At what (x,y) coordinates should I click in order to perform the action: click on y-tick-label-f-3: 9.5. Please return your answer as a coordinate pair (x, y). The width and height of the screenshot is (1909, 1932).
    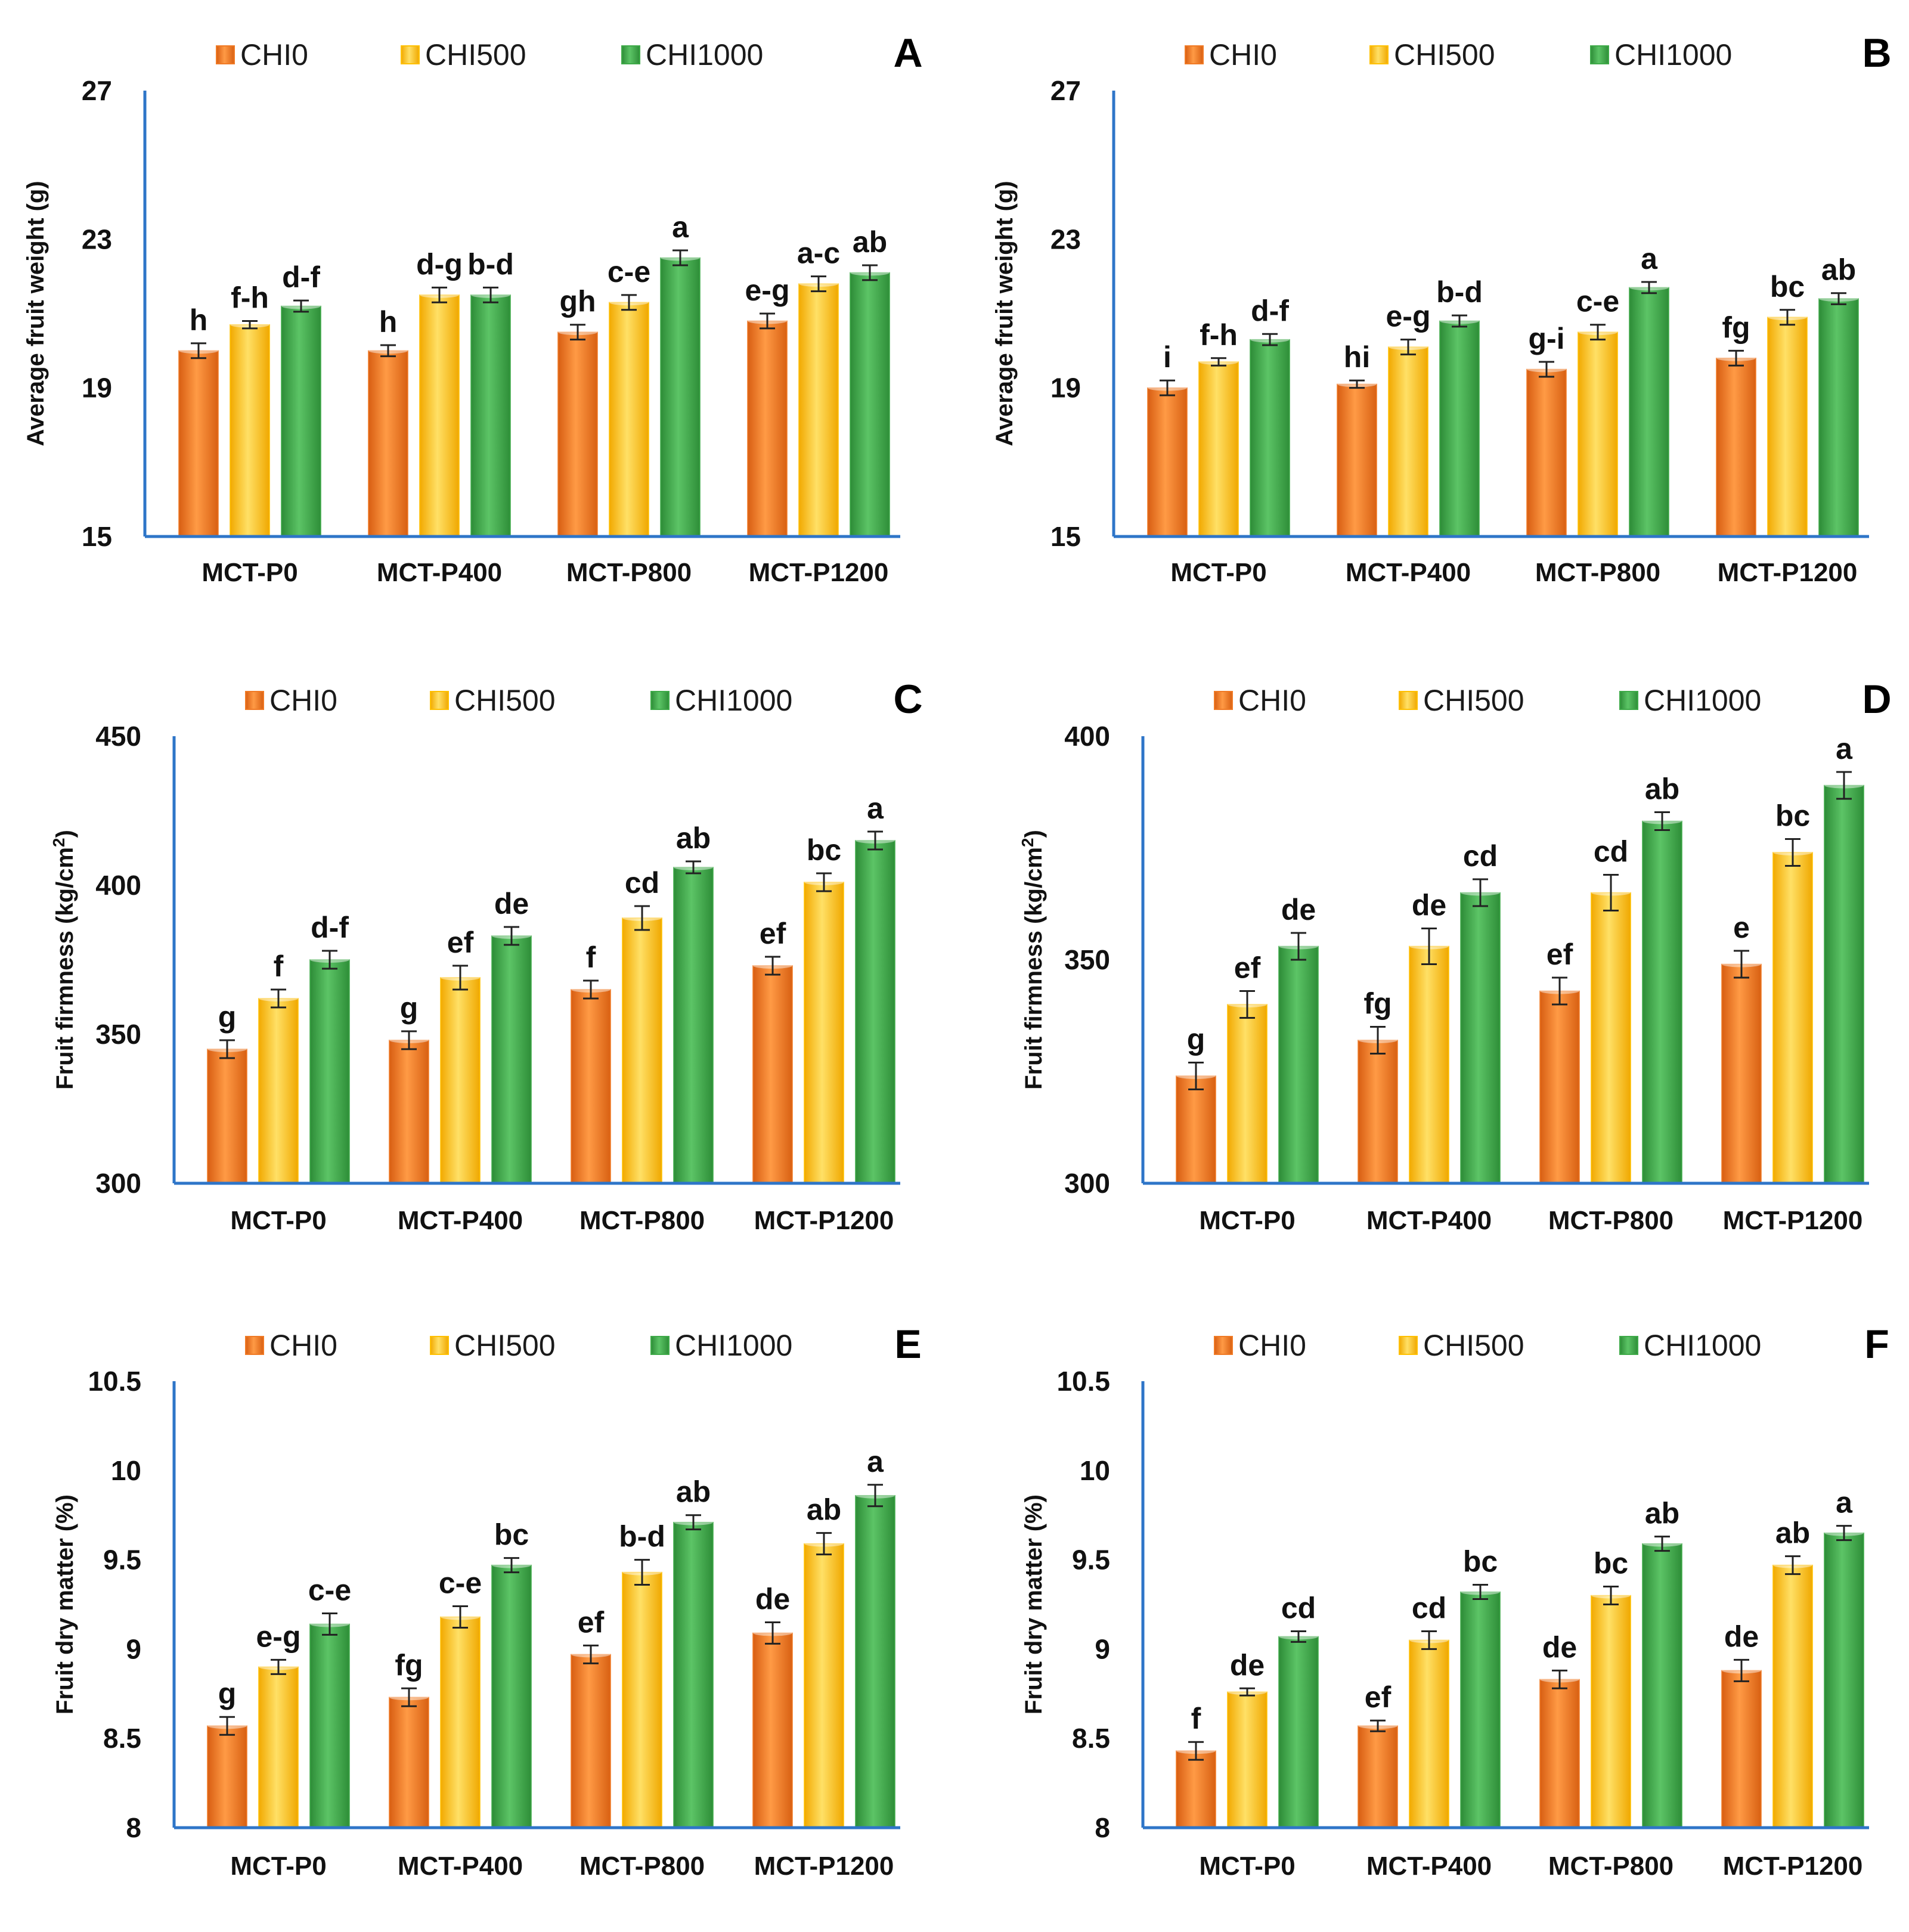
    Looking at the image, I should click on (1091, 1560).